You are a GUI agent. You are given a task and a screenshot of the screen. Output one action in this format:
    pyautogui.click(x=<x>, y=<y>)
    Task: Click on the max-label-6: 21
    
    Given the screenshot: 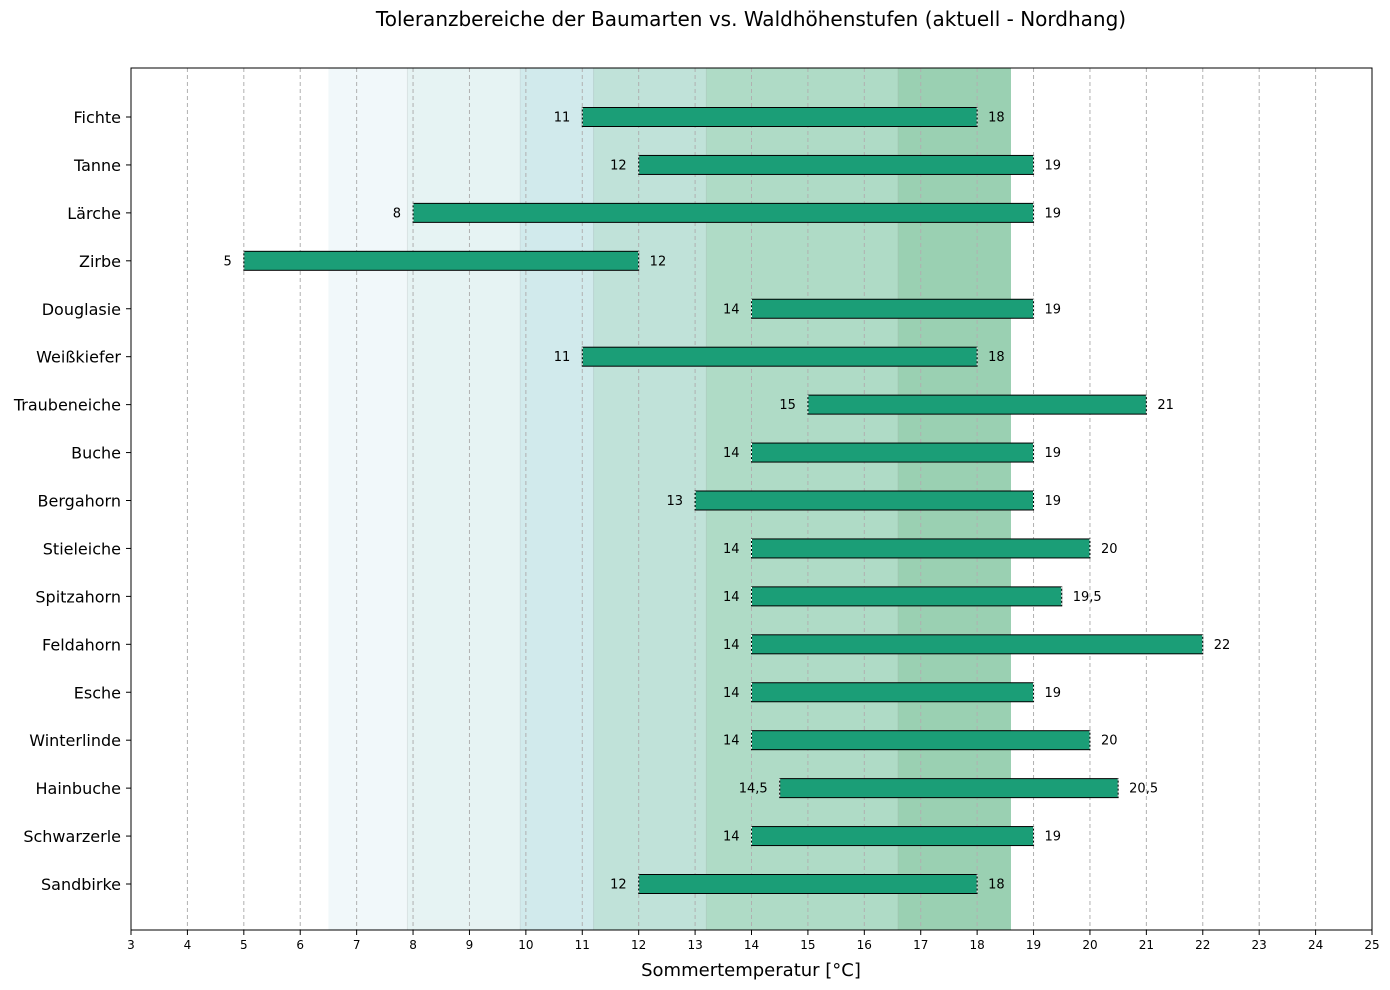 What is the action you would take?
    pyautogui.click(x=1165, y=405)
    